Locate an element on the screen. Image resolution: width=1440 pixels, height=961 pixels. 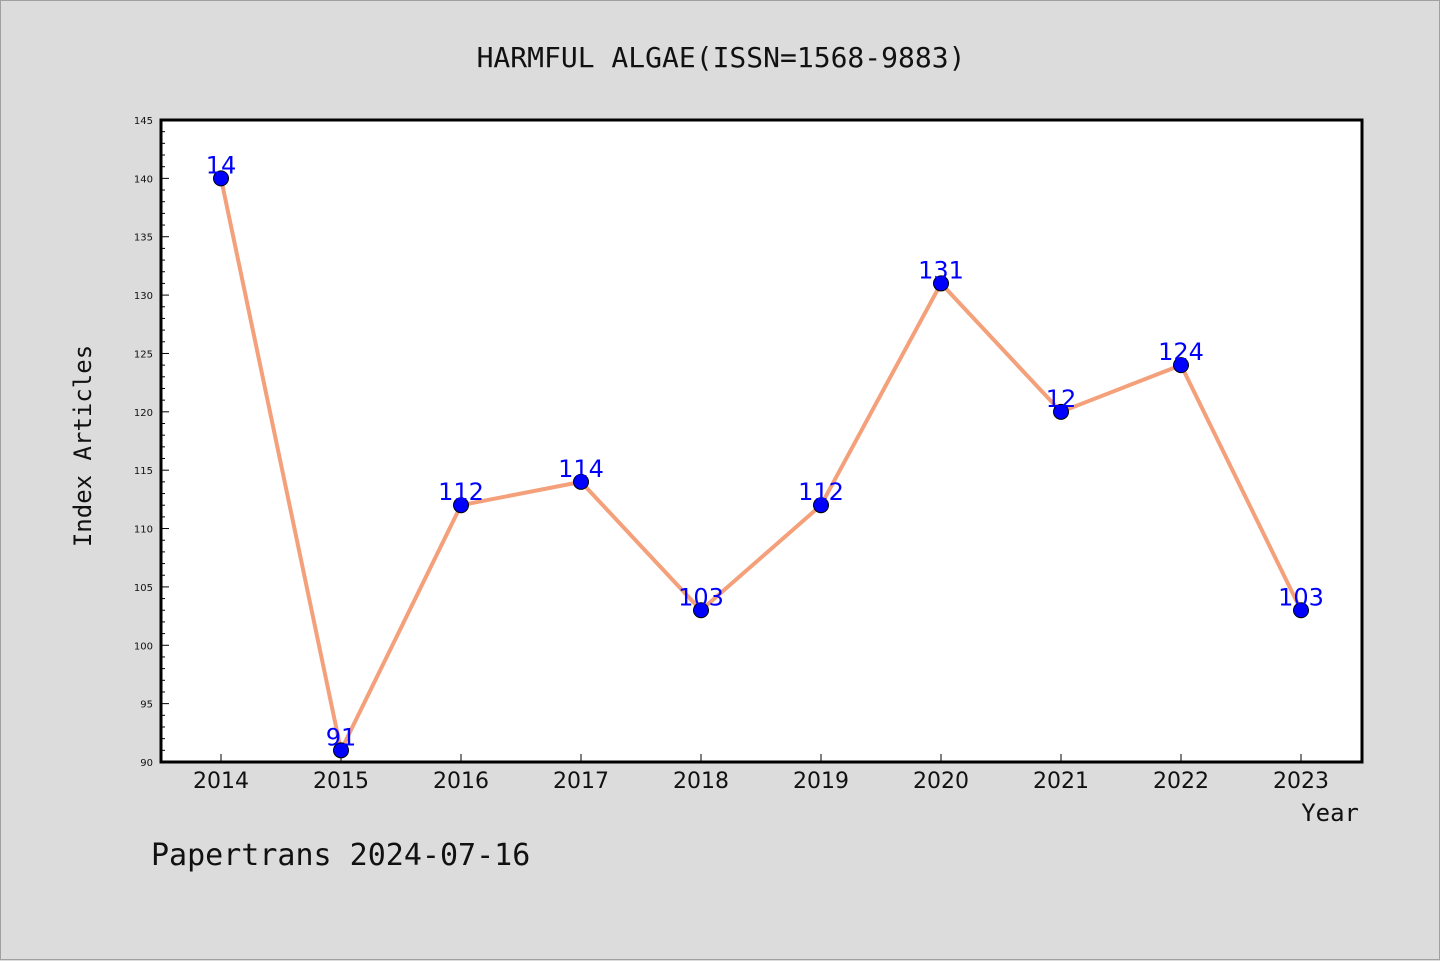
y-axis-title: Index Articles is located at coordinates (83, 446).